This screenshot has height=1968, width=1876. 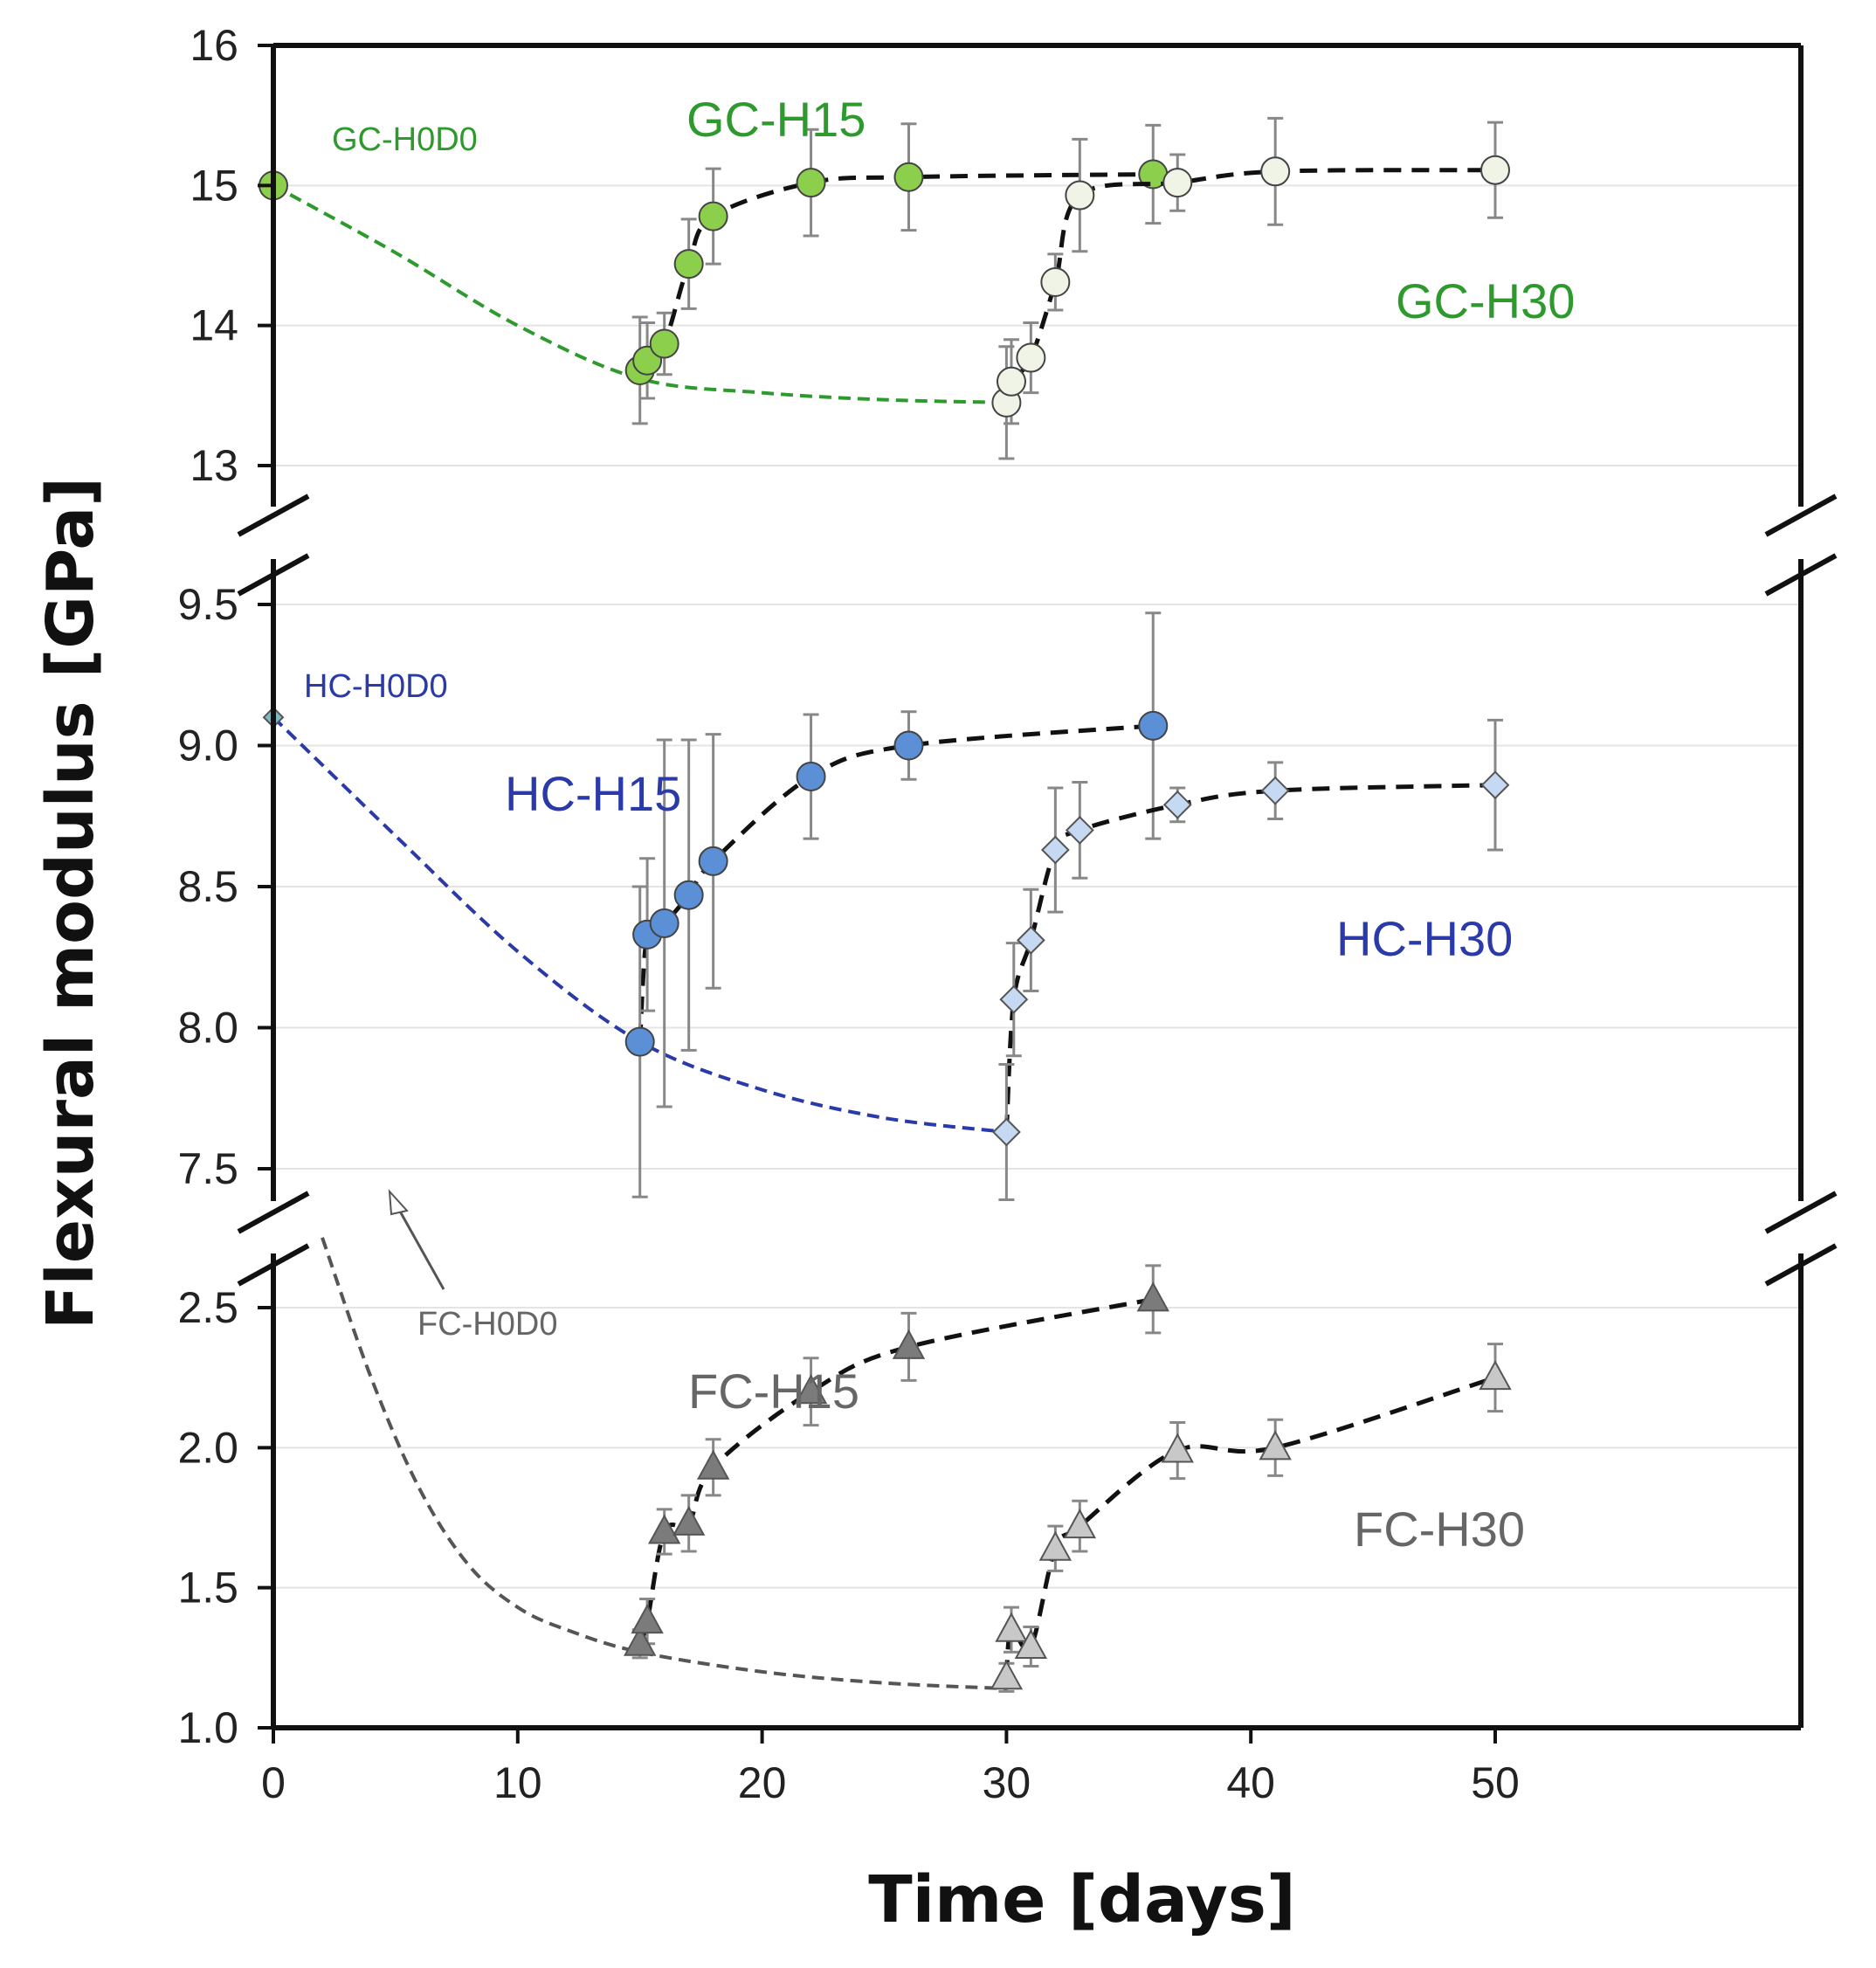 What do you see at coordinates (419, 1245) in the screenshot?
I see `fc-h0d0-arrow` at bounding box center [419, 1245].